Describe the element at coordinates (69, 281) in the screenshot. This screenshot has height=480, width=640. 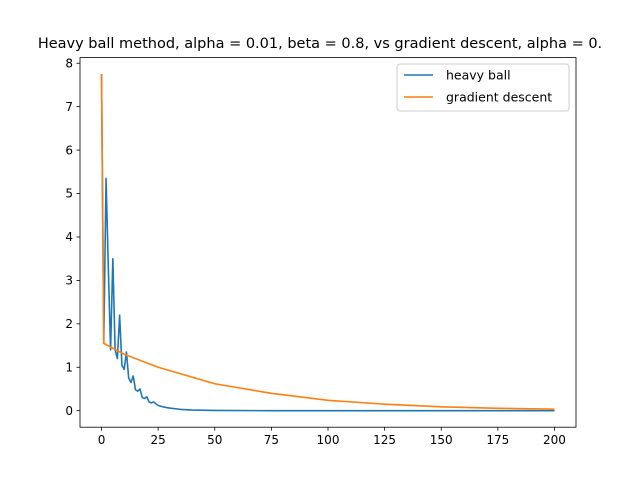
I see `y-tick-label: 3` at that location.